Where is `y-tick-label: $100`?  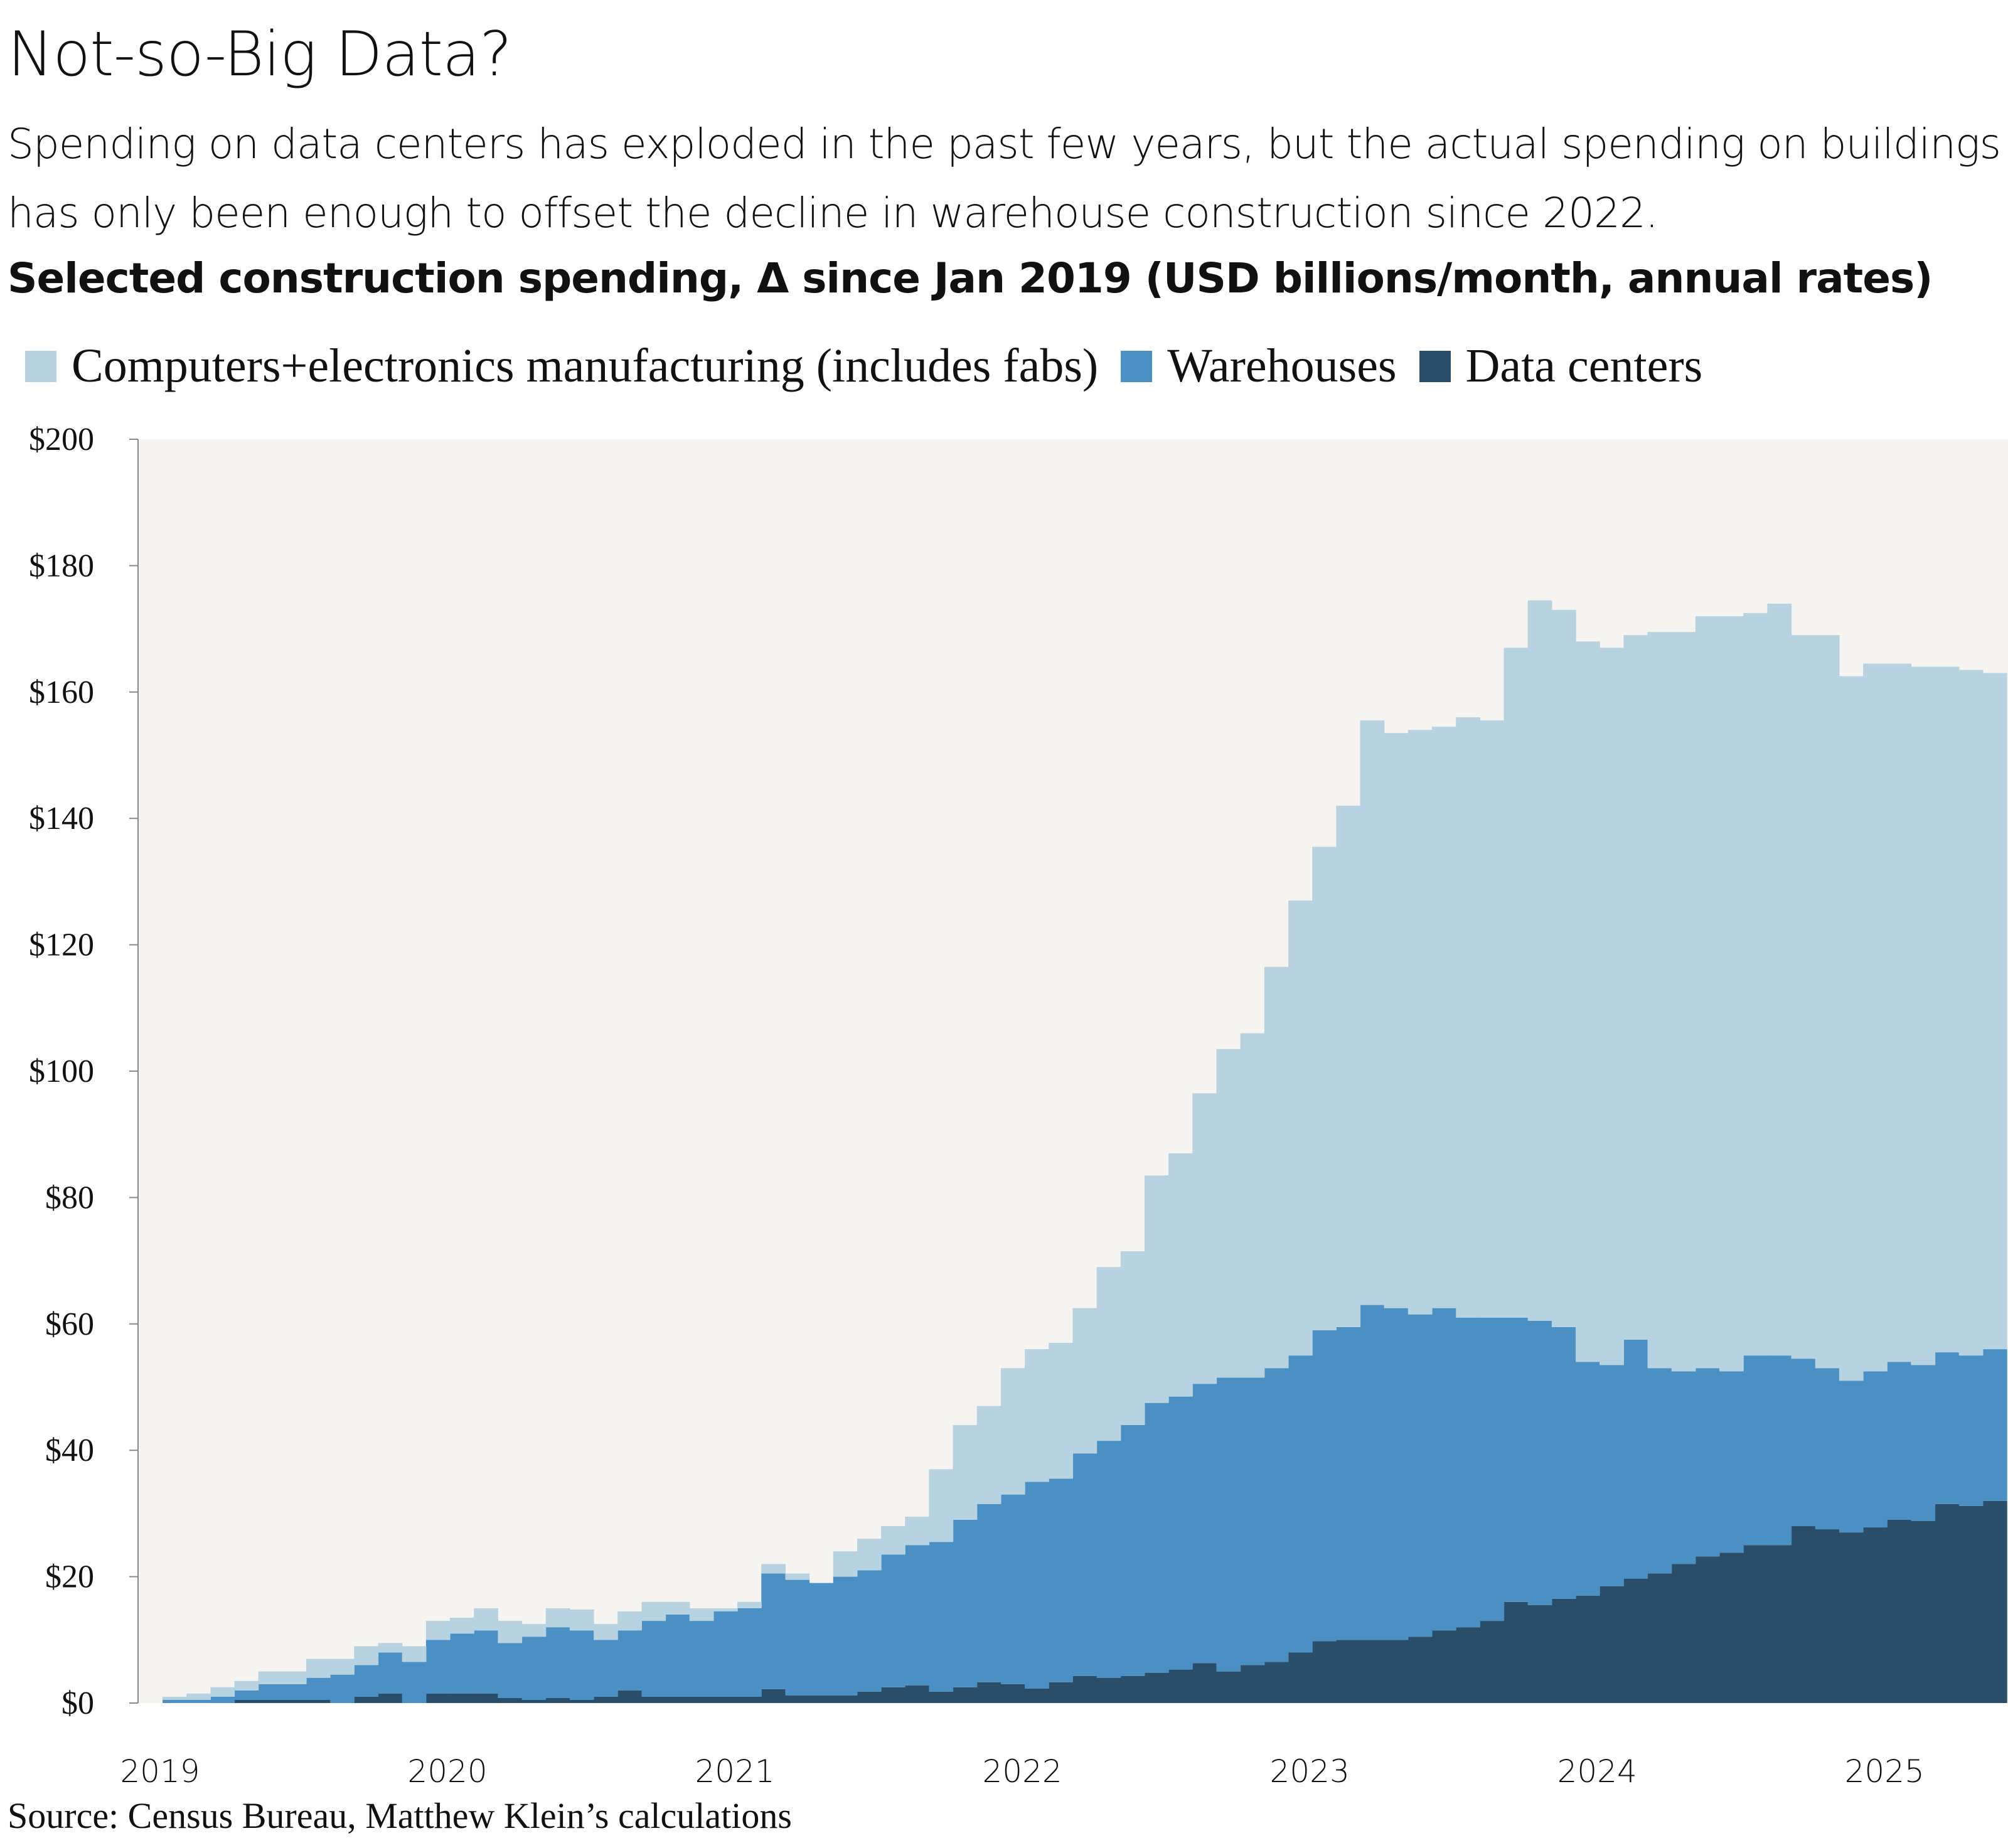
y-tick-label: $100 is located at coordinates (61, 1071).